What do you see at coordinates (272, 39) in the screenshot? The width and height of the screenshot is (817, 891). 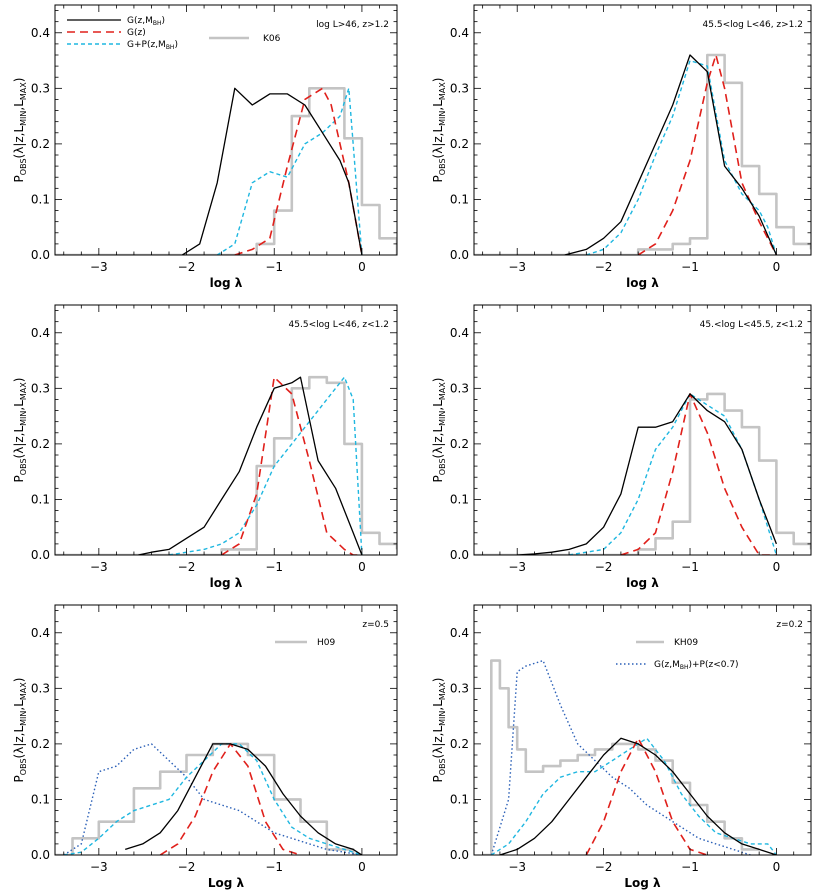 I see `legend-label: K06` at bounding box center [272, 39].